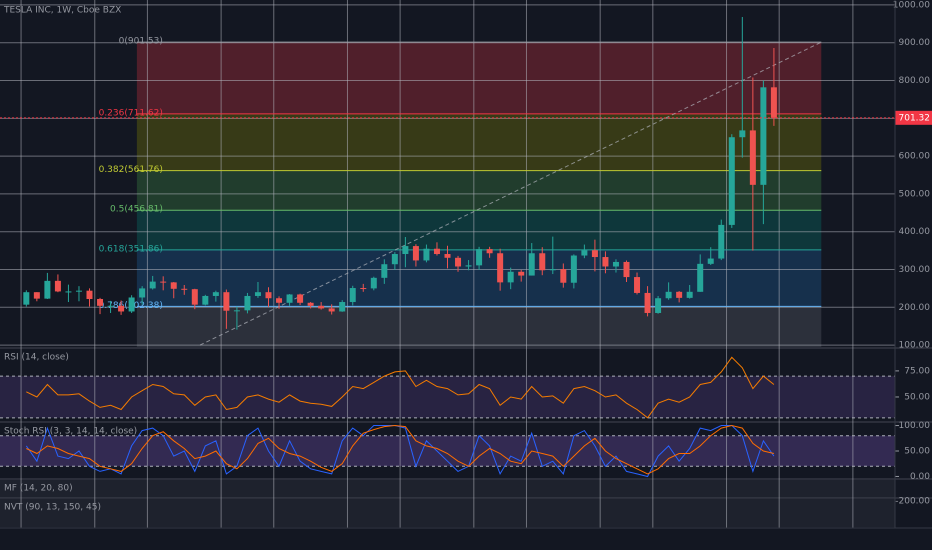 This screenshot has width=932, height=550. I want to click on last-price-label: 701.32, so click(915, 118).